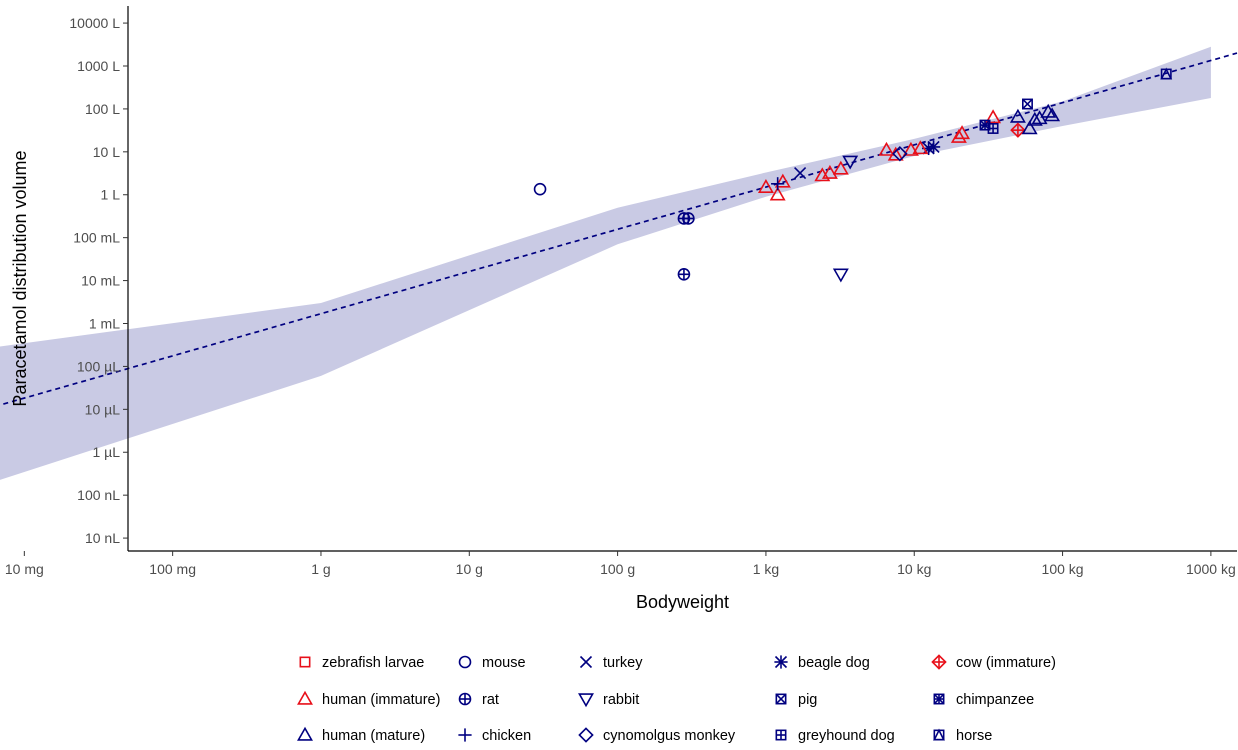  What do you see at coordinates (766, 569) in the screenshot?
I see `x-tick-label: 1 kg` at bounding box center [766, 569].